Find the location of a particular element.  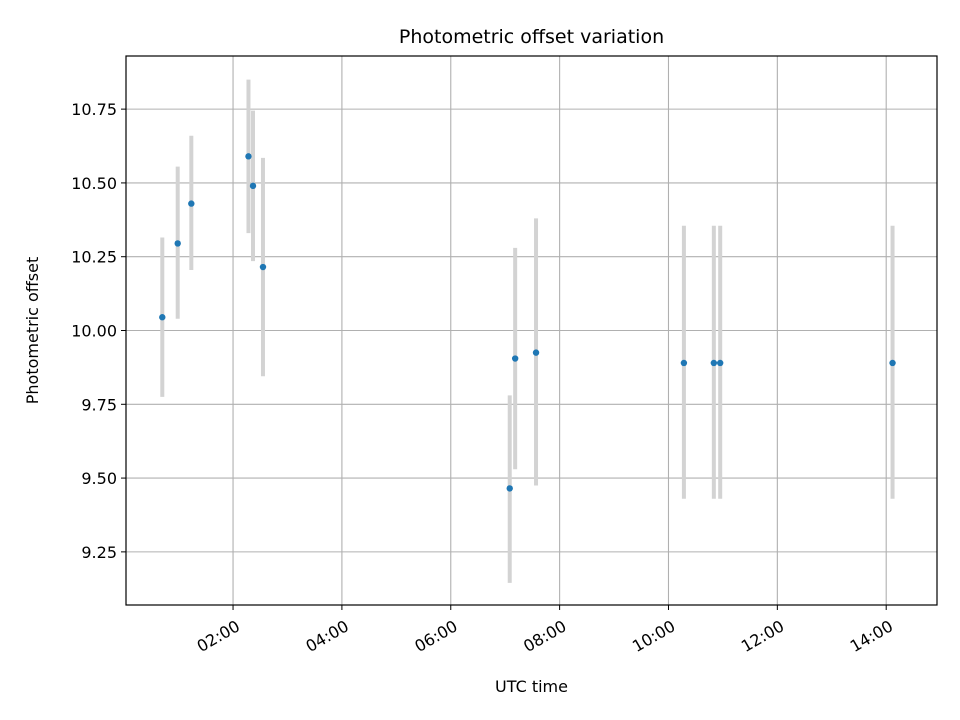

y-tick-label: 10.25 is located at coordinates (94, 257).